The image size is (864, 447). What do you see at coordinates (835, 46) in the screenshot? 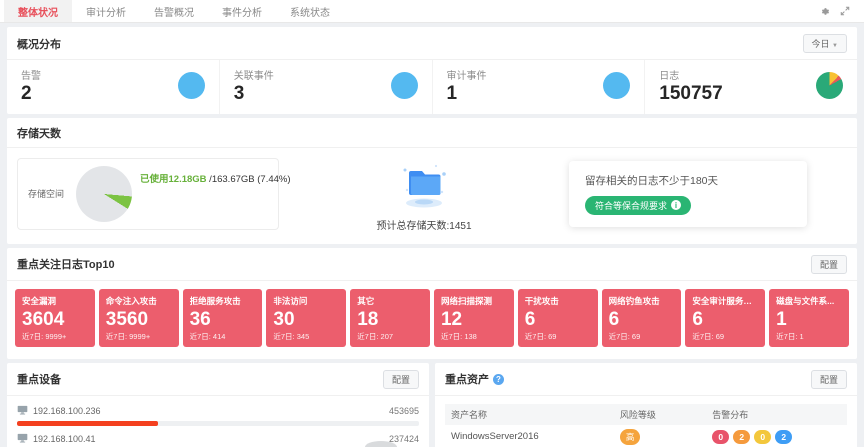
I see `chevron-down-icon: ▼` at bounding box center [835, 46].